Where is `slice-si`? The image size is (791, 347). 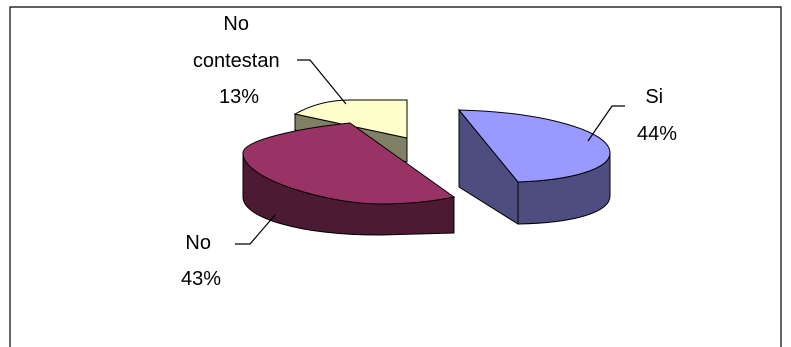 slice-si is located at coordinates (534, 166).